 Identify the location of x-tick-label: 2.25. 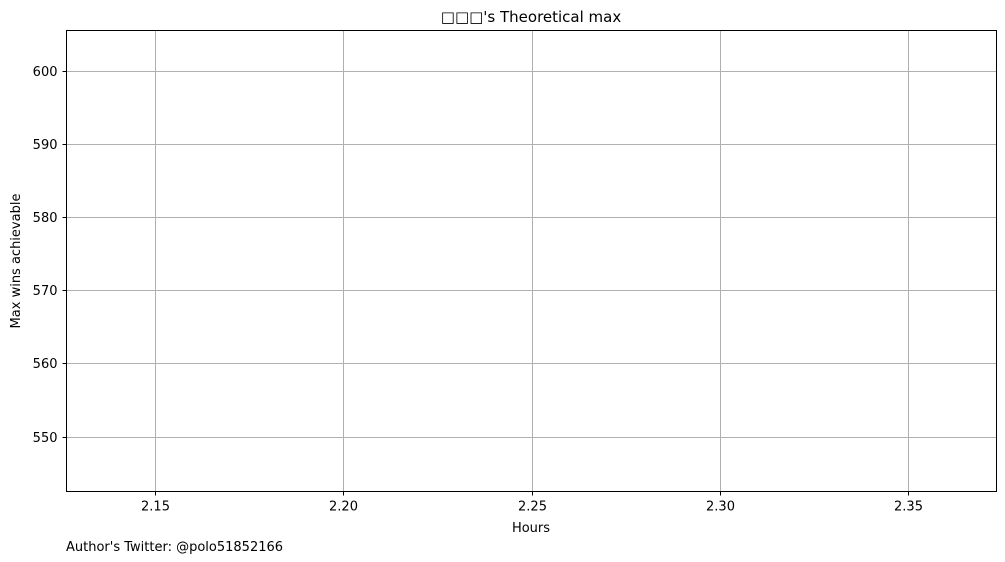
(532, 507).